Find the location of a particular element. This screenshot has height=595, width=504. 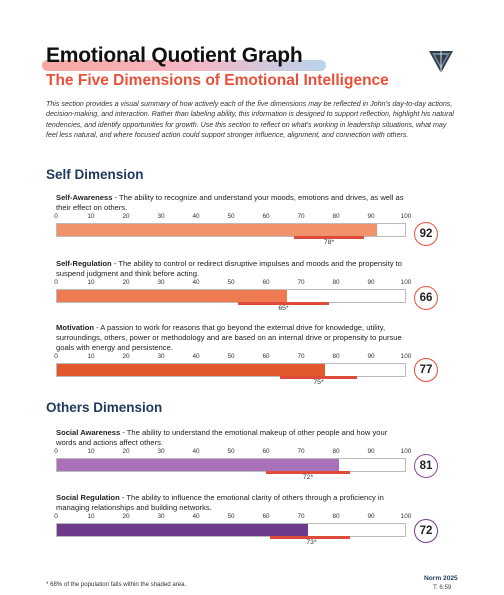

dimension-name: Self-Awareness is located at coordinates (84, 197).